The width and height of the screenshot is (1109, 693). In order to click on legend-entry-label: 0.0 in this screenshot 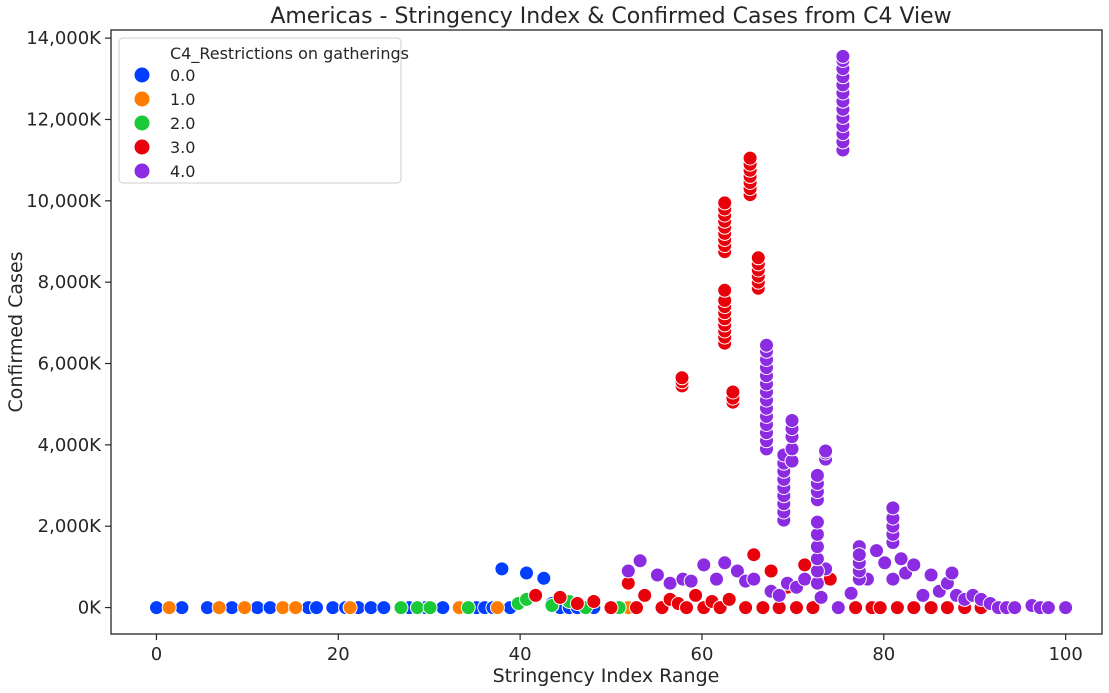, I will do `click(182, 75)`.